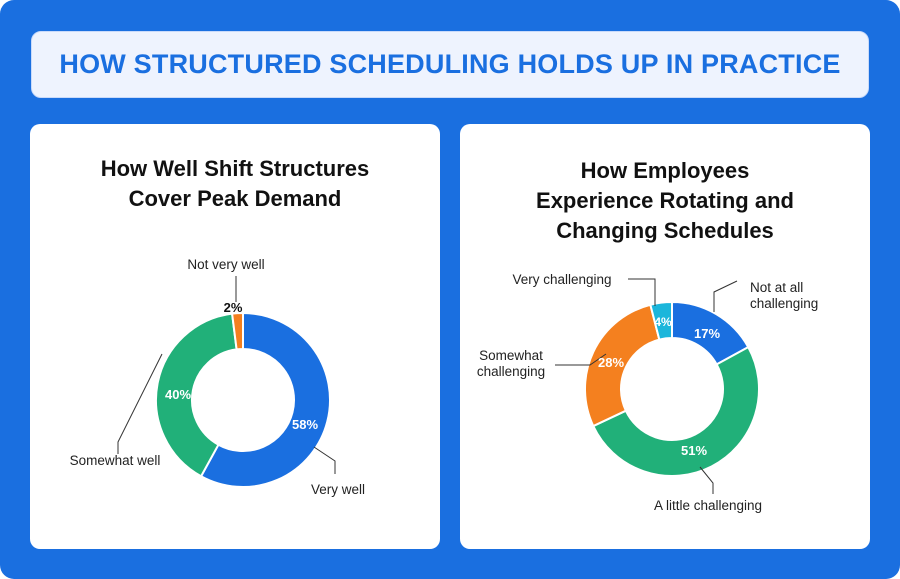 This screenshot has height=579, width=900. What do you see at coordinates (708, 505) in the screenshot?
I see `category-label-a-little: A little challenging` at bounding box center [708, 505].